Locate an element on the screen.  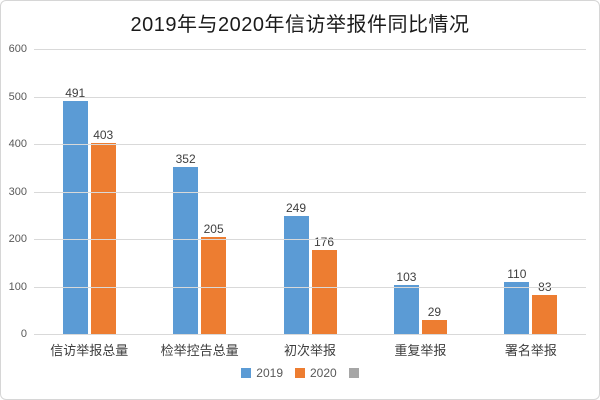
y-axis-tick-label: 400 is located at coordinates (17, 144).